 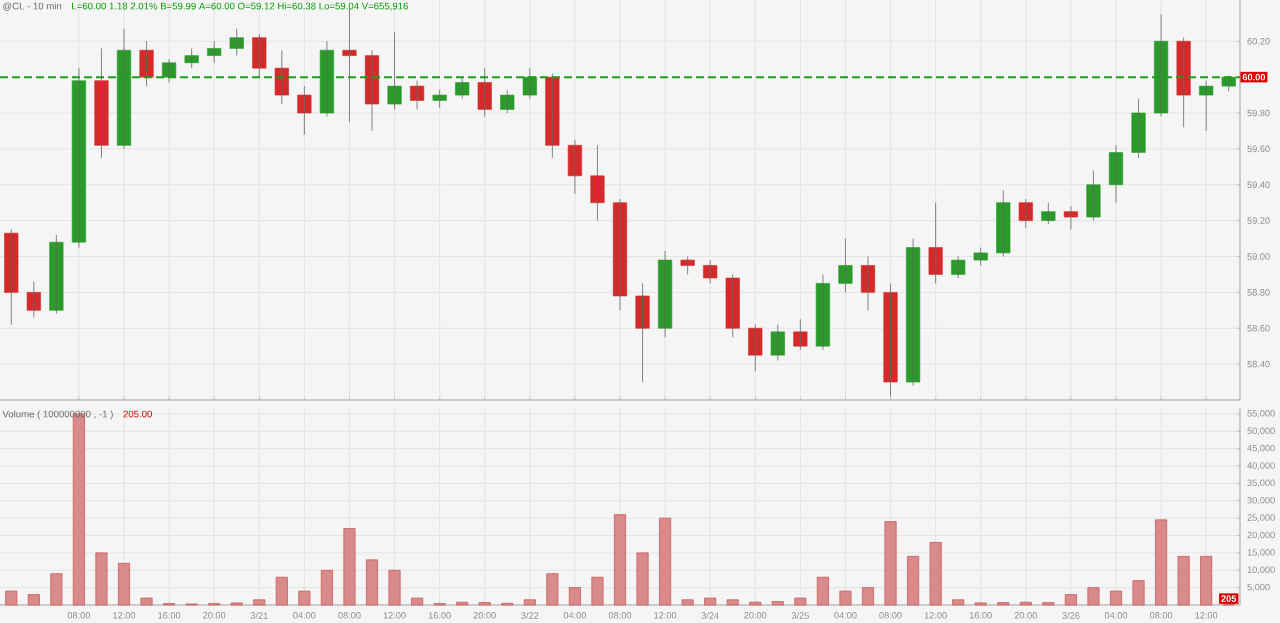 What do you see at coordinates (1261, 483) in the screenshot?
I see `y-tick-label: 35,000` at bounding box center [1261, 483].